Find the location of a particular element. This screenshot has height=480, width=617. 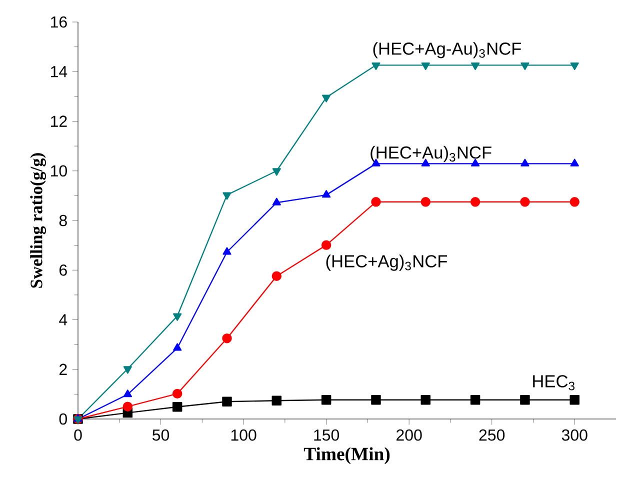

x-tick-label: 100 is located at coordinates (243, 435).